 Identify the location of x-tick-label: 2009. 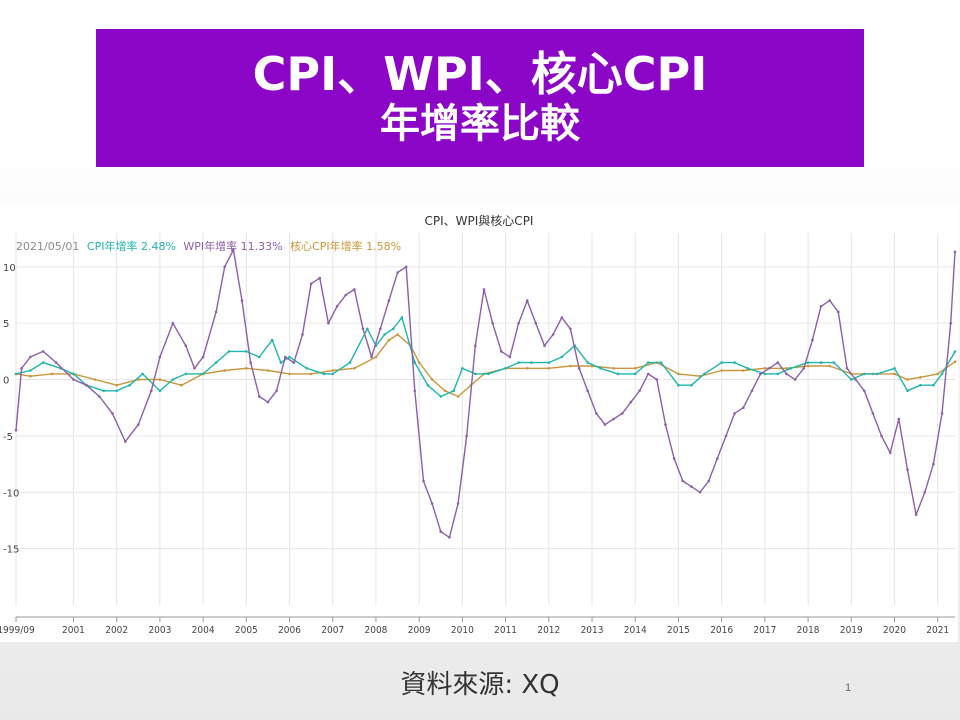
(419, 630).